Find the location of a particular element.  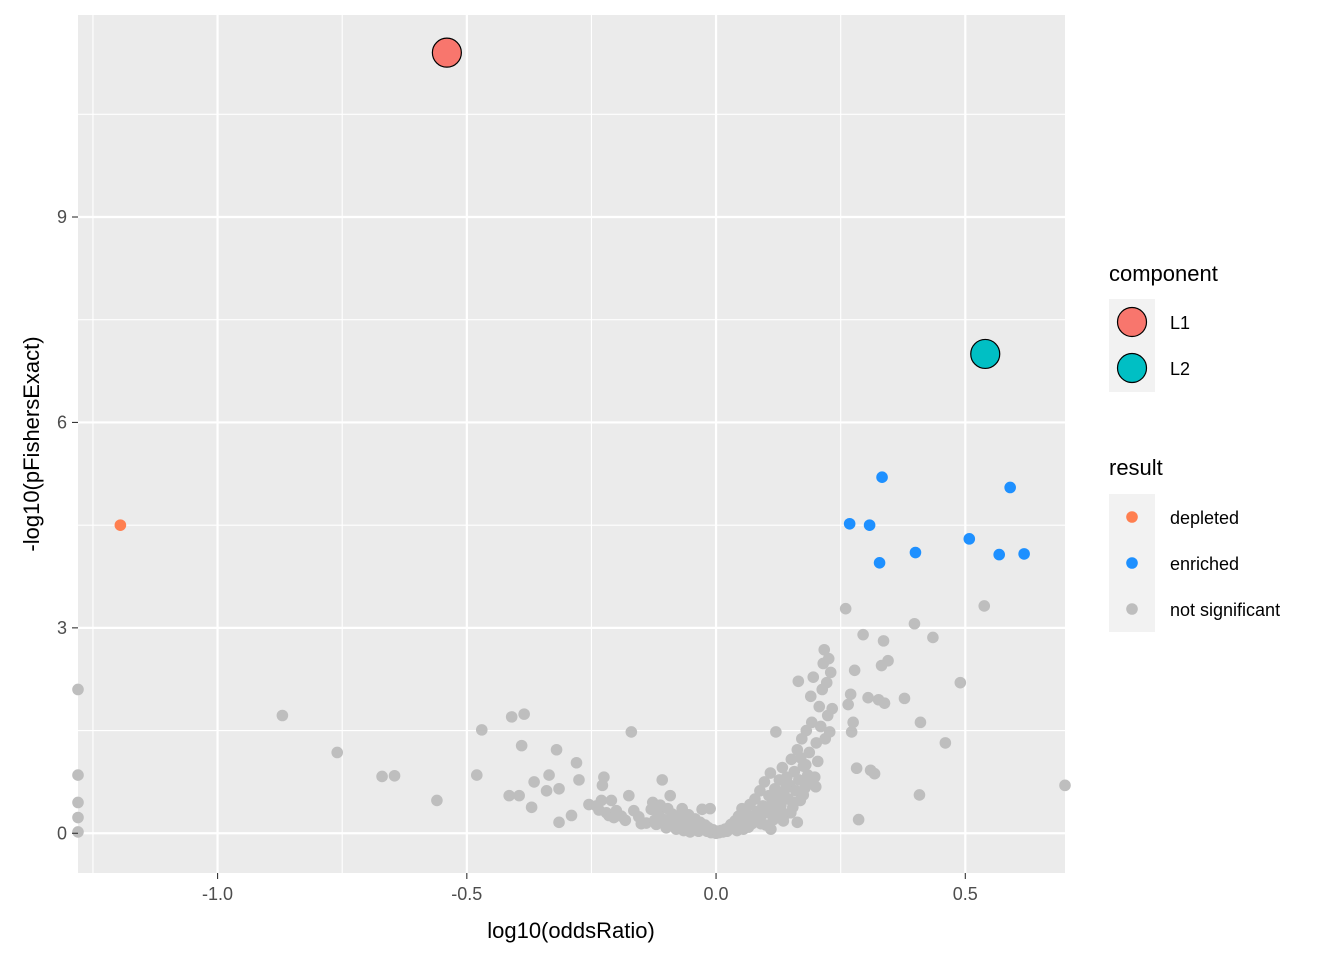

y-tick-label: 9 is located at coordinates (62, 217).